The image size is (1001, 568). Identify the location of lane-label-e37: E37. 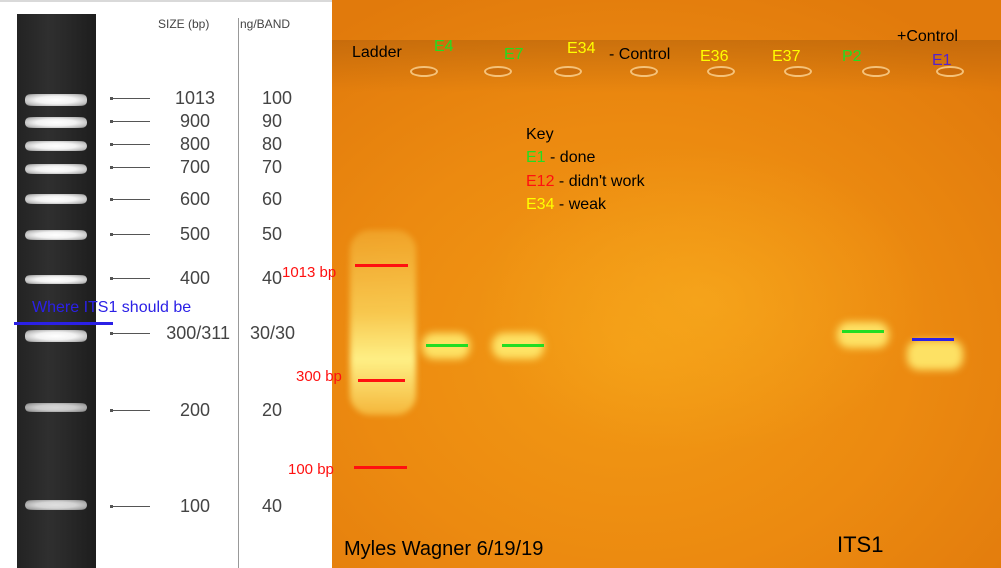
(786, 56).